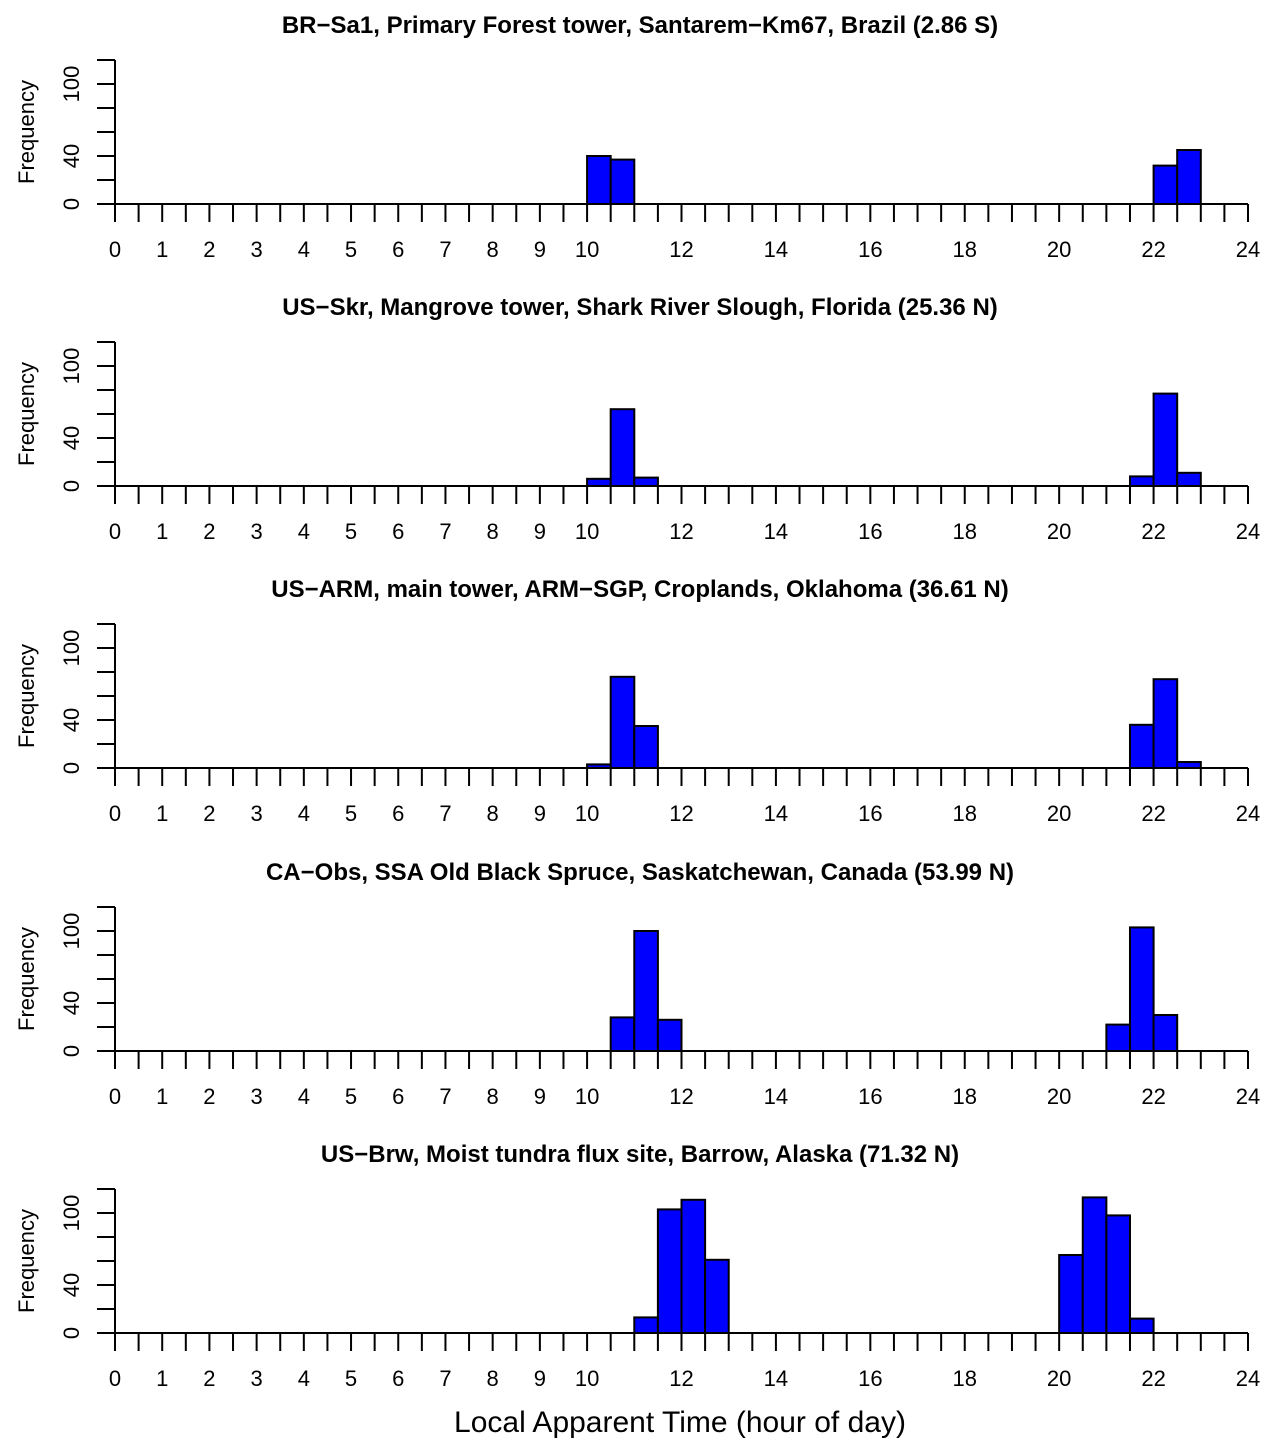 This screenshot has height=1452, width=1274. Describe the element at coordinates (680, 1422) in the screenshot. I see `x-axis-label: Local Apparent Time (hour of day)` at that location.